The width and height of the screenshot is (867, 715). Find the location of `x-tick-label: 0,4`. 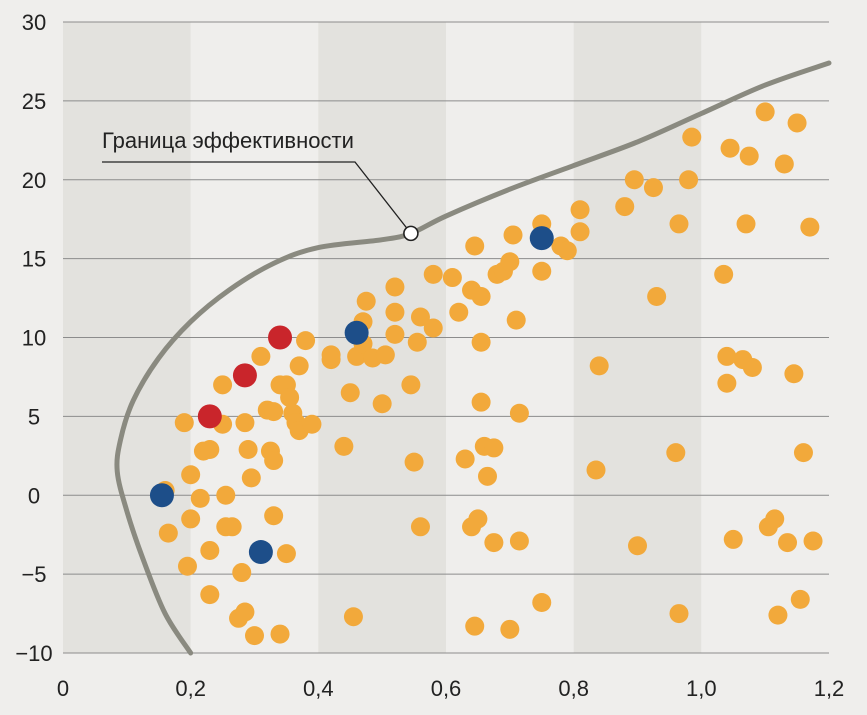

x-tick-label: 0,4 is located at coordinates (318, 688).